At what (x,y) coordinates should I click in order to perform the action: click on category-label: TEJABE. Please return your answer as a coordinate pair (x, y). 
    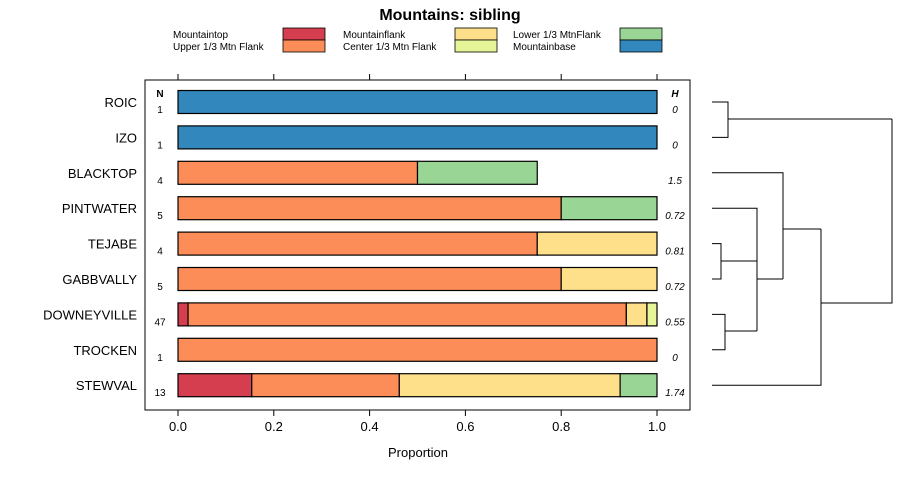
    Looking at the image, I should click on (112, 244).